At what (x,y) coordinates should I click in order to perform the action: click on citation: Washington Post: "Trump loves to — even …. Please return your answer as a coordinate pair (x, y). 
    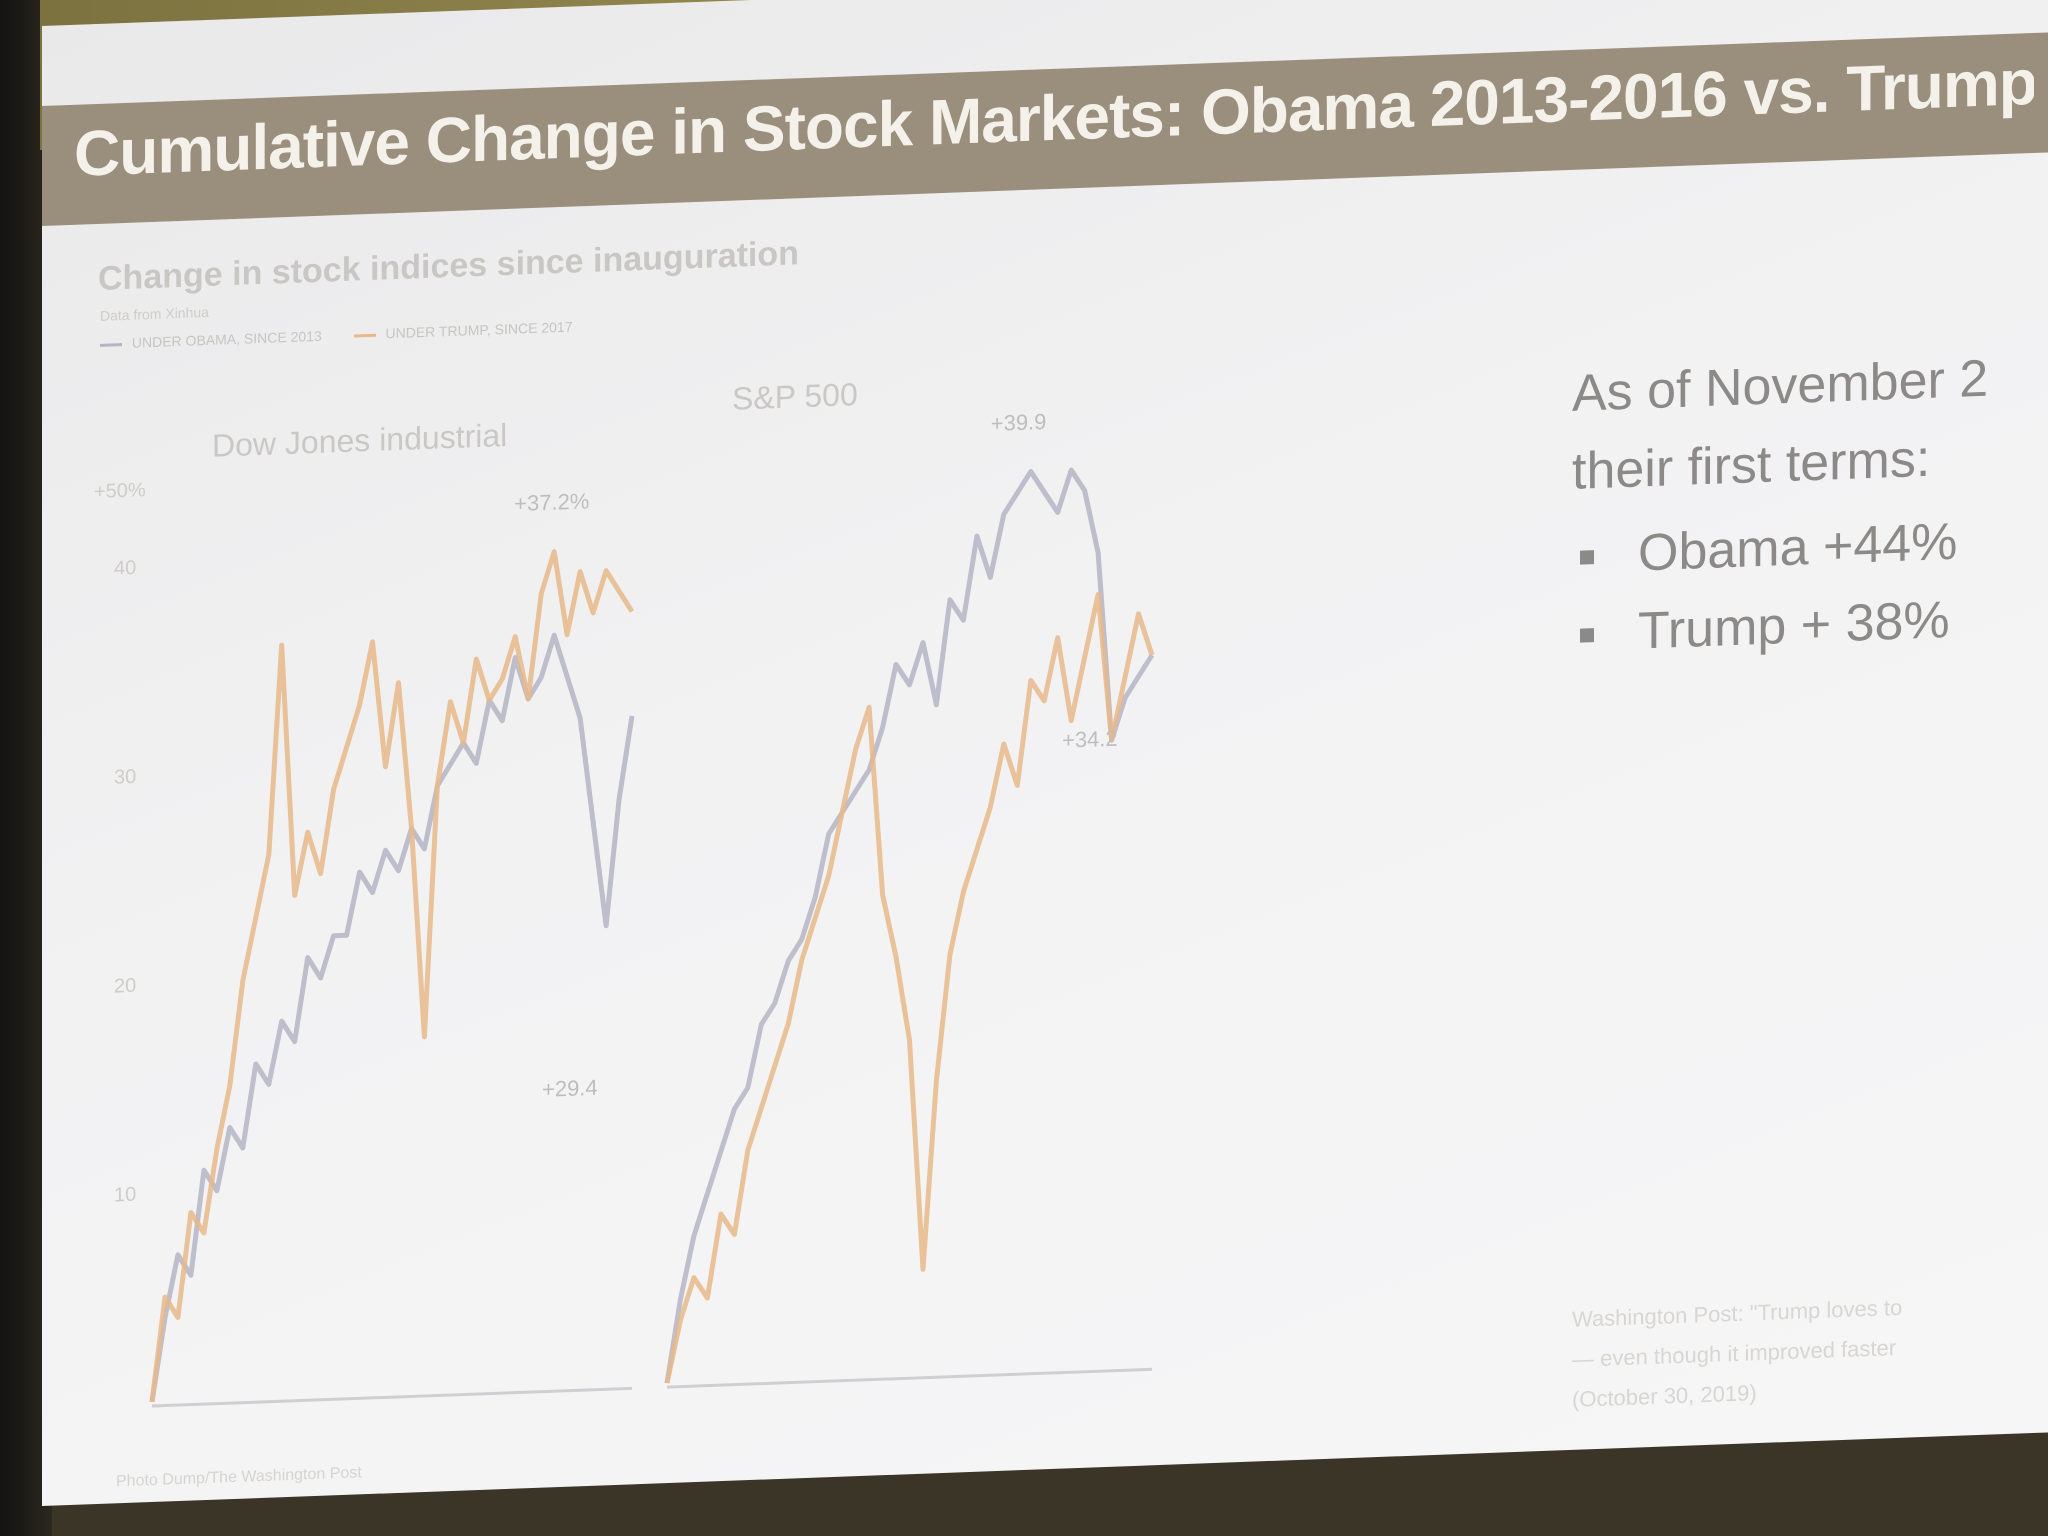
    Looking at the image, I should click on (1737, 1354).